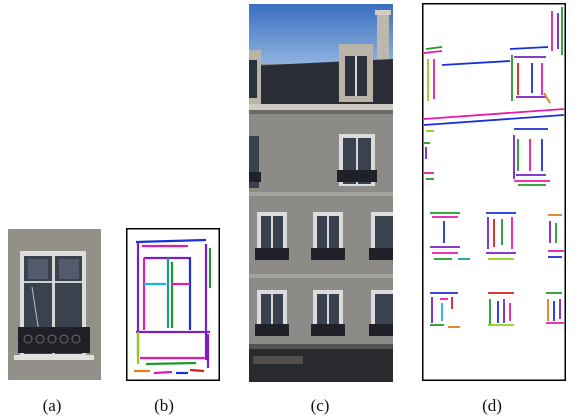  Describe the element at coordinates (492, 405) in the screenshot. I see `caption-d: (d)` at that location.